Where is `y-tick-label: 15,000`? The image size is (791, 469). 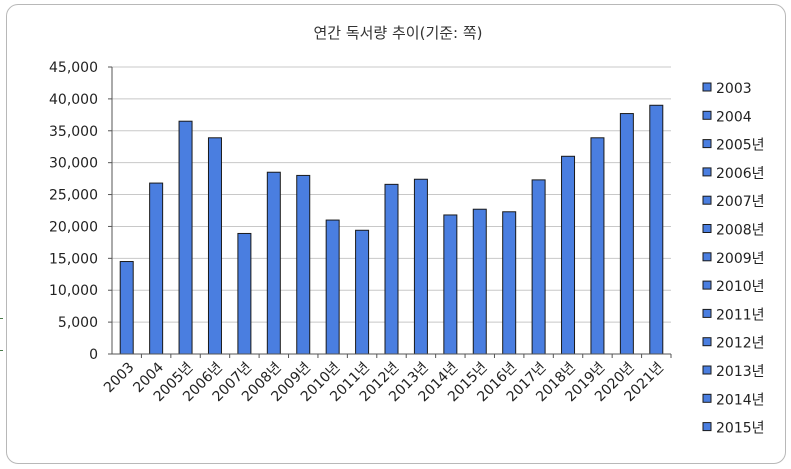
y-tick-label: 15,000 is located at coordinates (73, 259).